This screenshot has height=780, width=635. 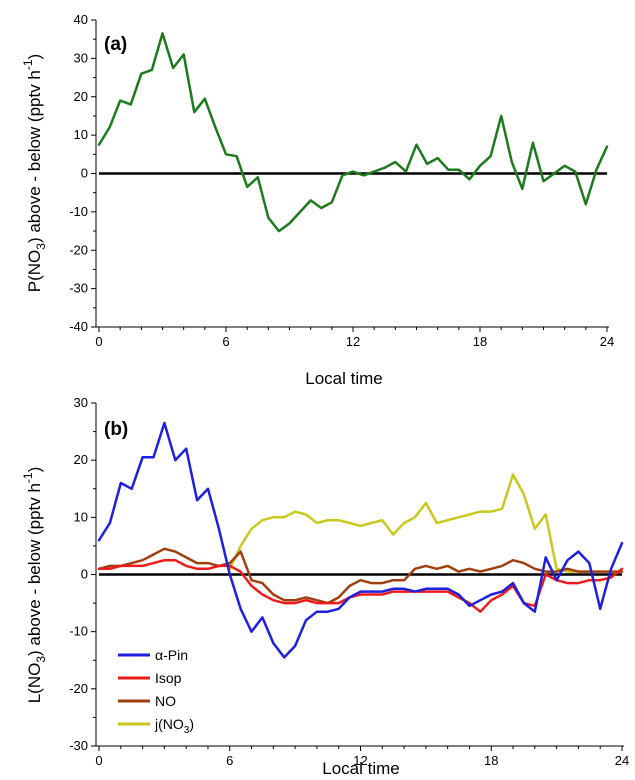 I want to click on legend-label-jno3: j(NO3), so click(x=174, y=726).